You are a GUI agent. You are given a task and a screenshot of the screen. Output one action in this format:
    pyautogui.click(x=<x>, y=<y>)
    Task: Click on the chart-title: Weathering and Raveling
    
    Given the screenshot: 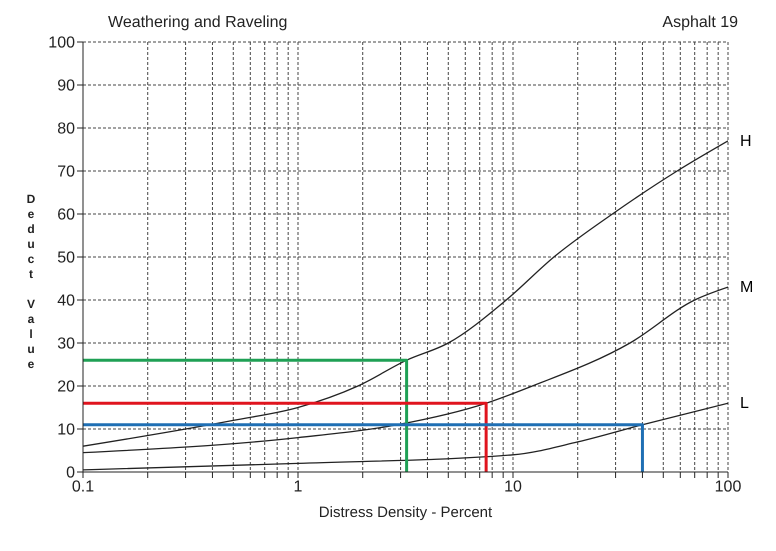 What is the action you would take?
    pyautogui.click(x=198, y=23)
    